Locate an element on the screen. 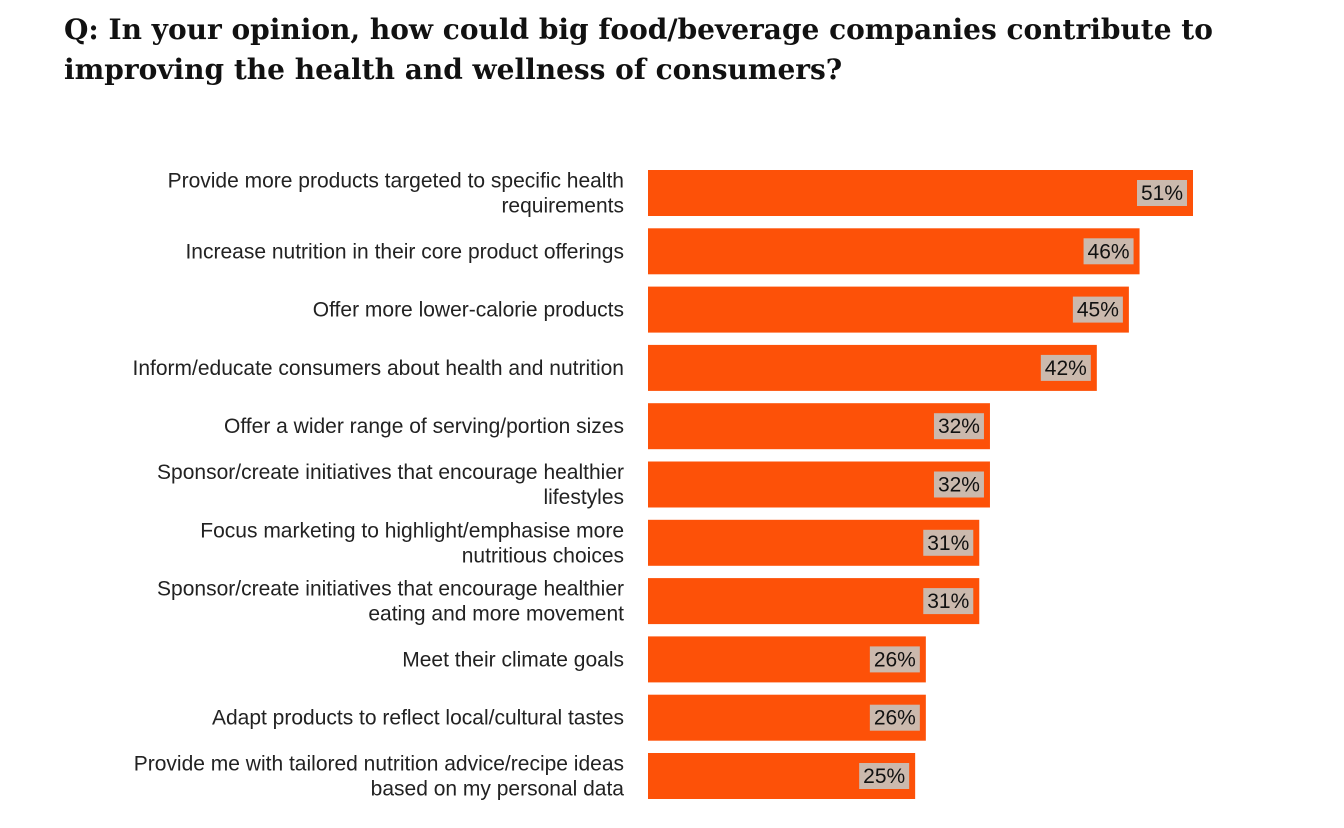 The image size is (1344, 828). category-label-line: nutritious choices is located at coordinates (543, 555).